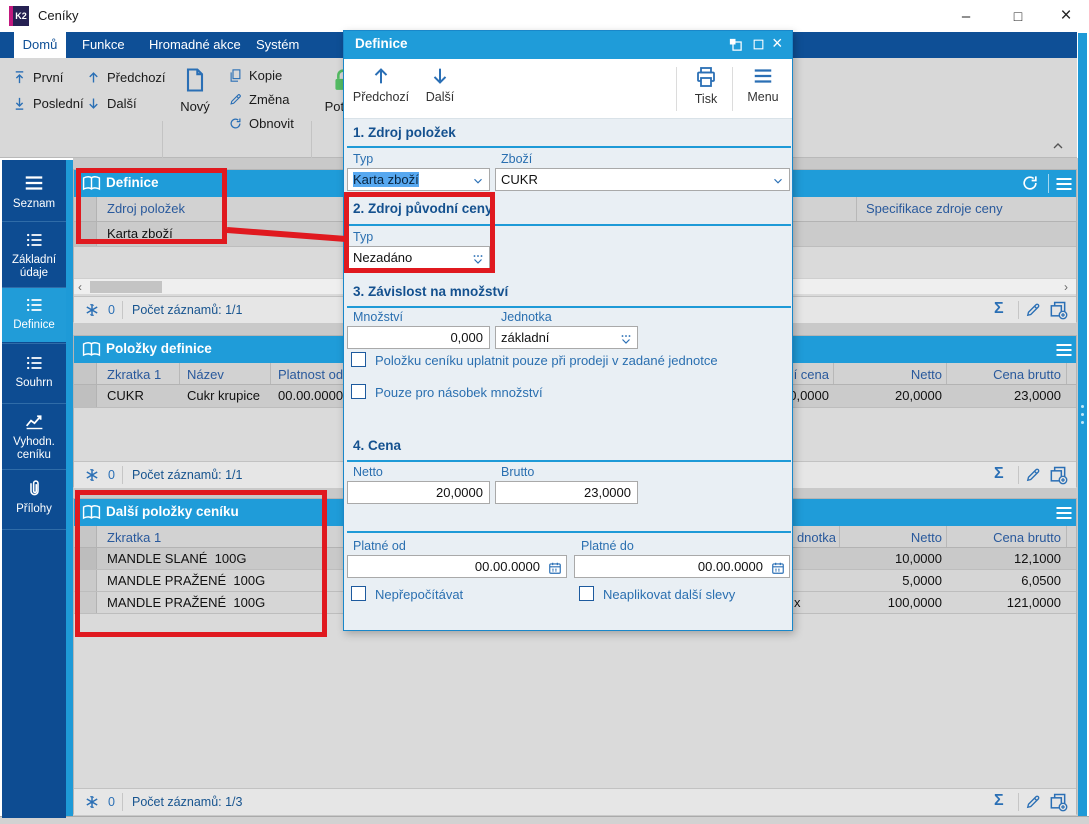  I want to click on sidebar-item-definice: Definice, so click(34, 315).